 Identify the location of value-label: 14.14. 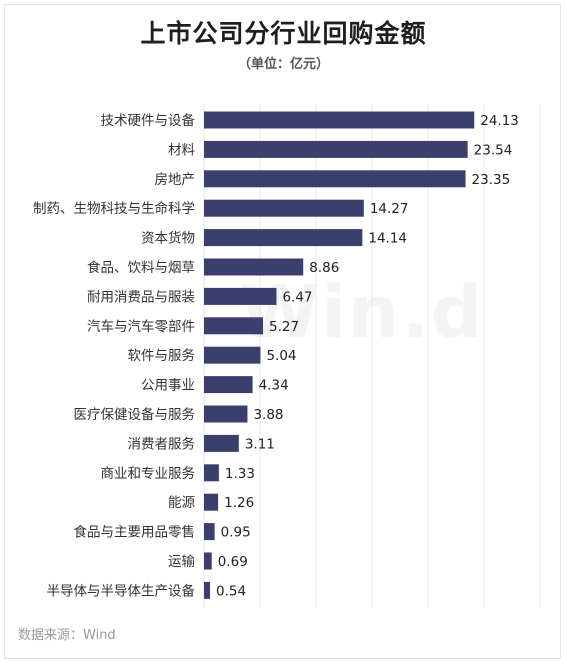
(387, 239).